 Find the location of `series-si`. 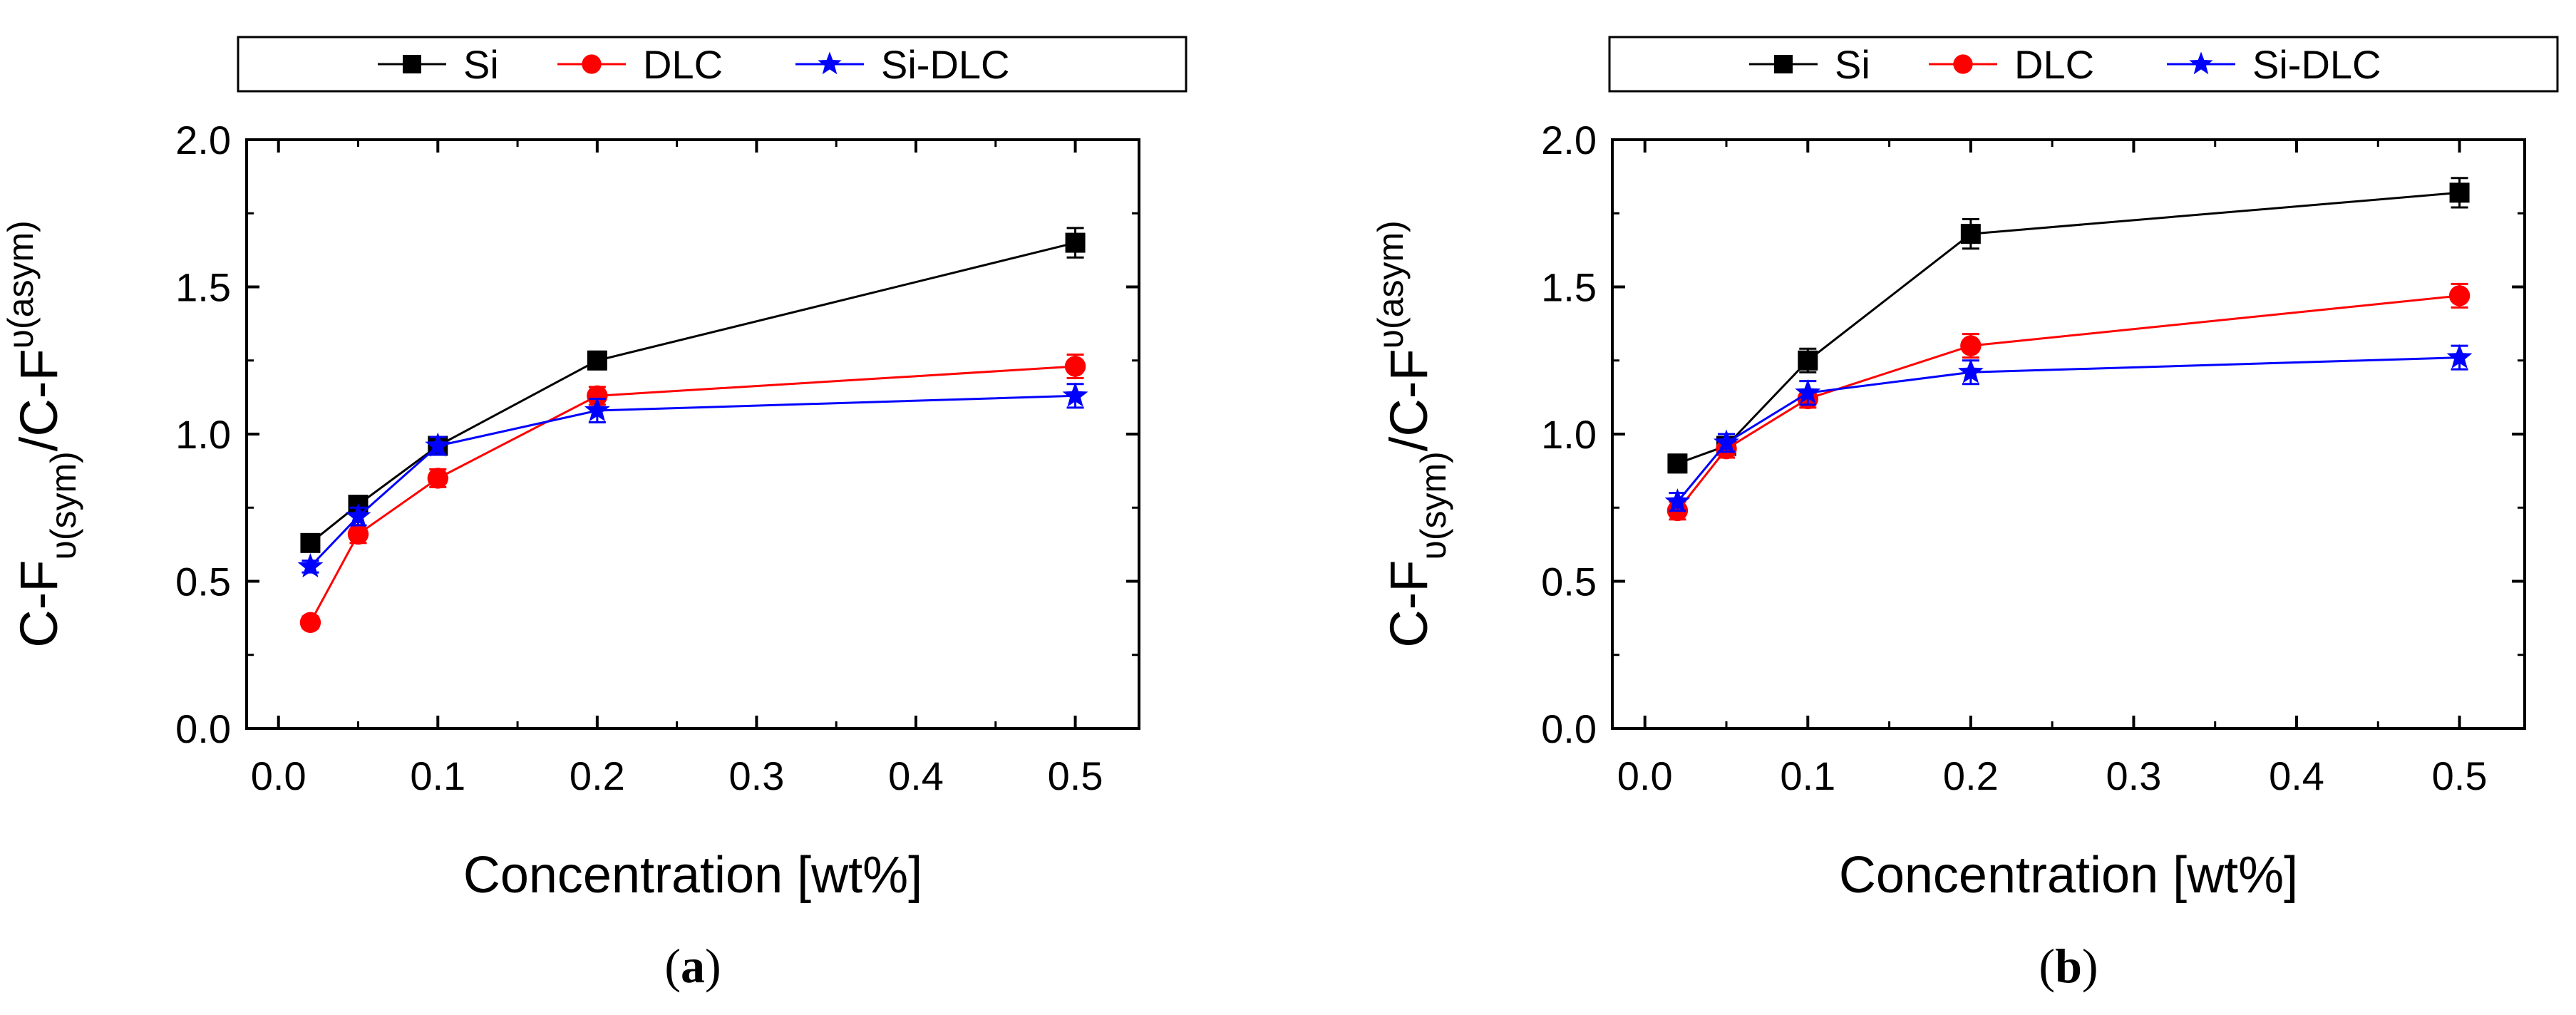

series-si is located at coordinates (2068, 326).